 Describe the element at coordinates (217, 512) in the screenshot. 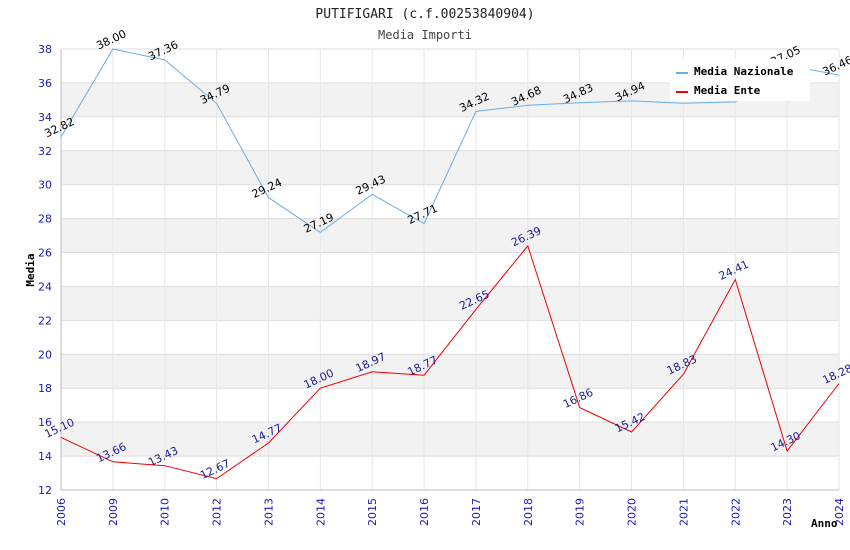

I see `x-tick-label: 2012` at that location.